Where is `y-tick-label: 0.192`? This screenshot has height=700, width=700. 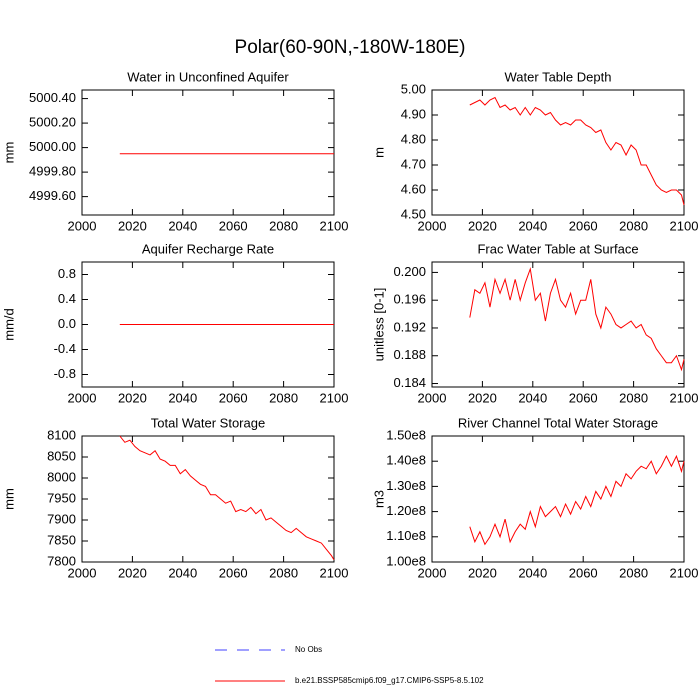 y-tick-label: 0.192 is located at coordinates (409, 326).